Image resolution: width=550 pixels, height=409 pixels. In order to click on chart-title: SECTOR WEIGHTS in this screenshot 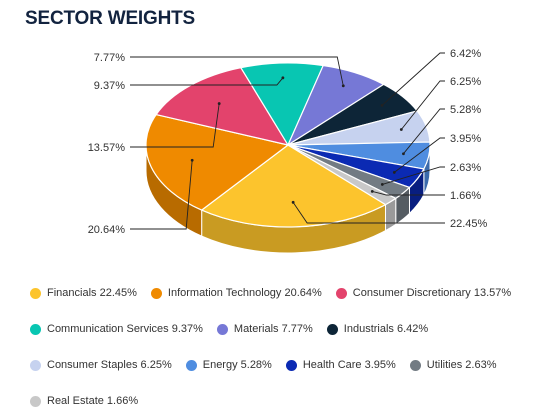, I will do `click(110, 18)`.